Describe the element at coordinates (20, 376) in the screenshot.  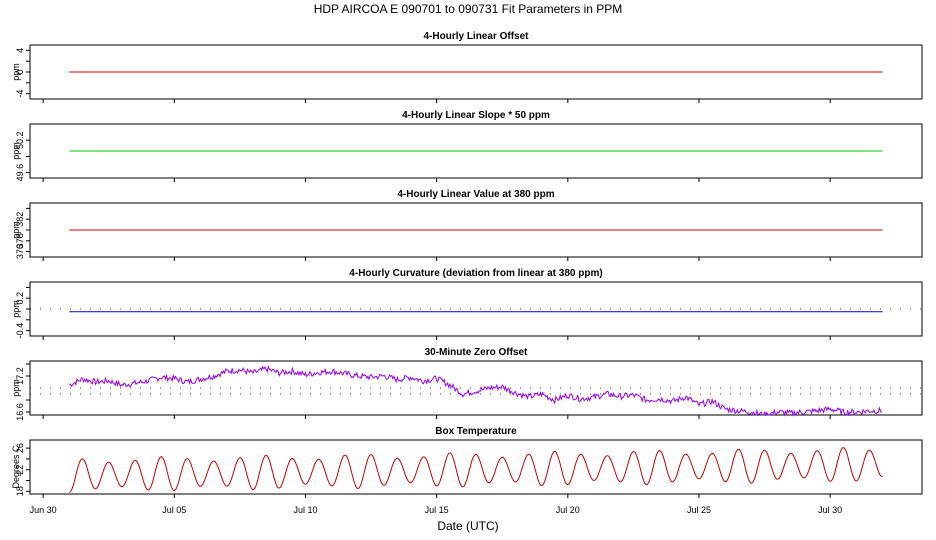
I see `y-tick-label: 17.2` at that location.